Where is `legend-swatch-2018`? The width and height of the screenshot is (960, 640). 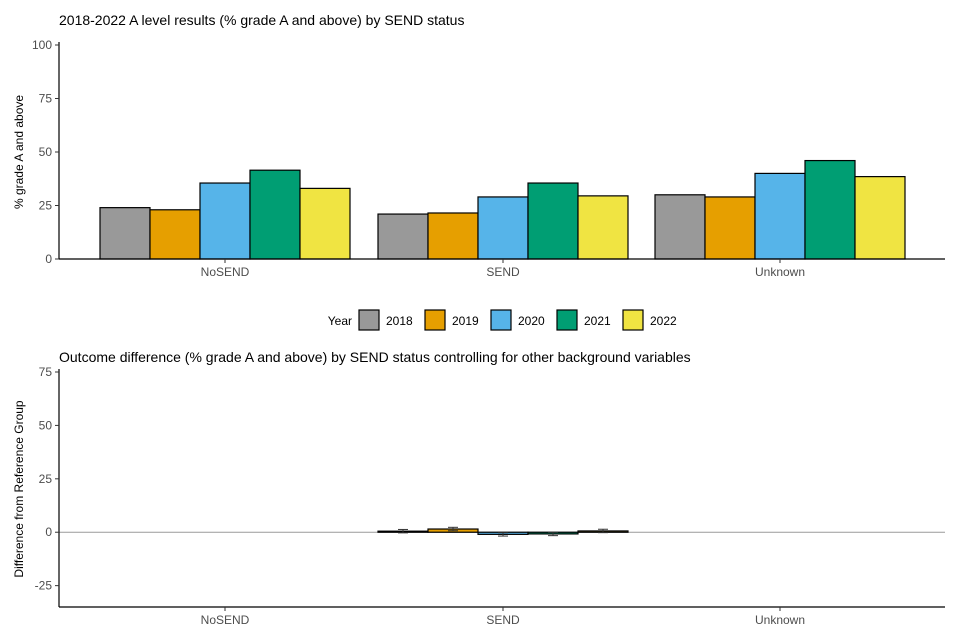 legend-swatch-2018 is located at coordinates (369, 320).